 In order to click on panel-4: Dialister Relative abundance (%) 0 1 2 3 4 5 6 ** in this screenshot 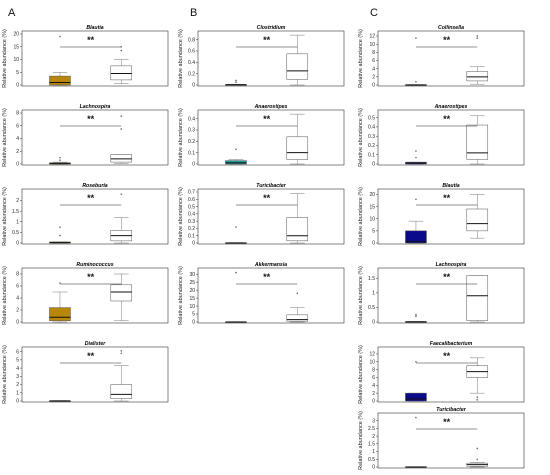, I will do `click(85, 373)`.